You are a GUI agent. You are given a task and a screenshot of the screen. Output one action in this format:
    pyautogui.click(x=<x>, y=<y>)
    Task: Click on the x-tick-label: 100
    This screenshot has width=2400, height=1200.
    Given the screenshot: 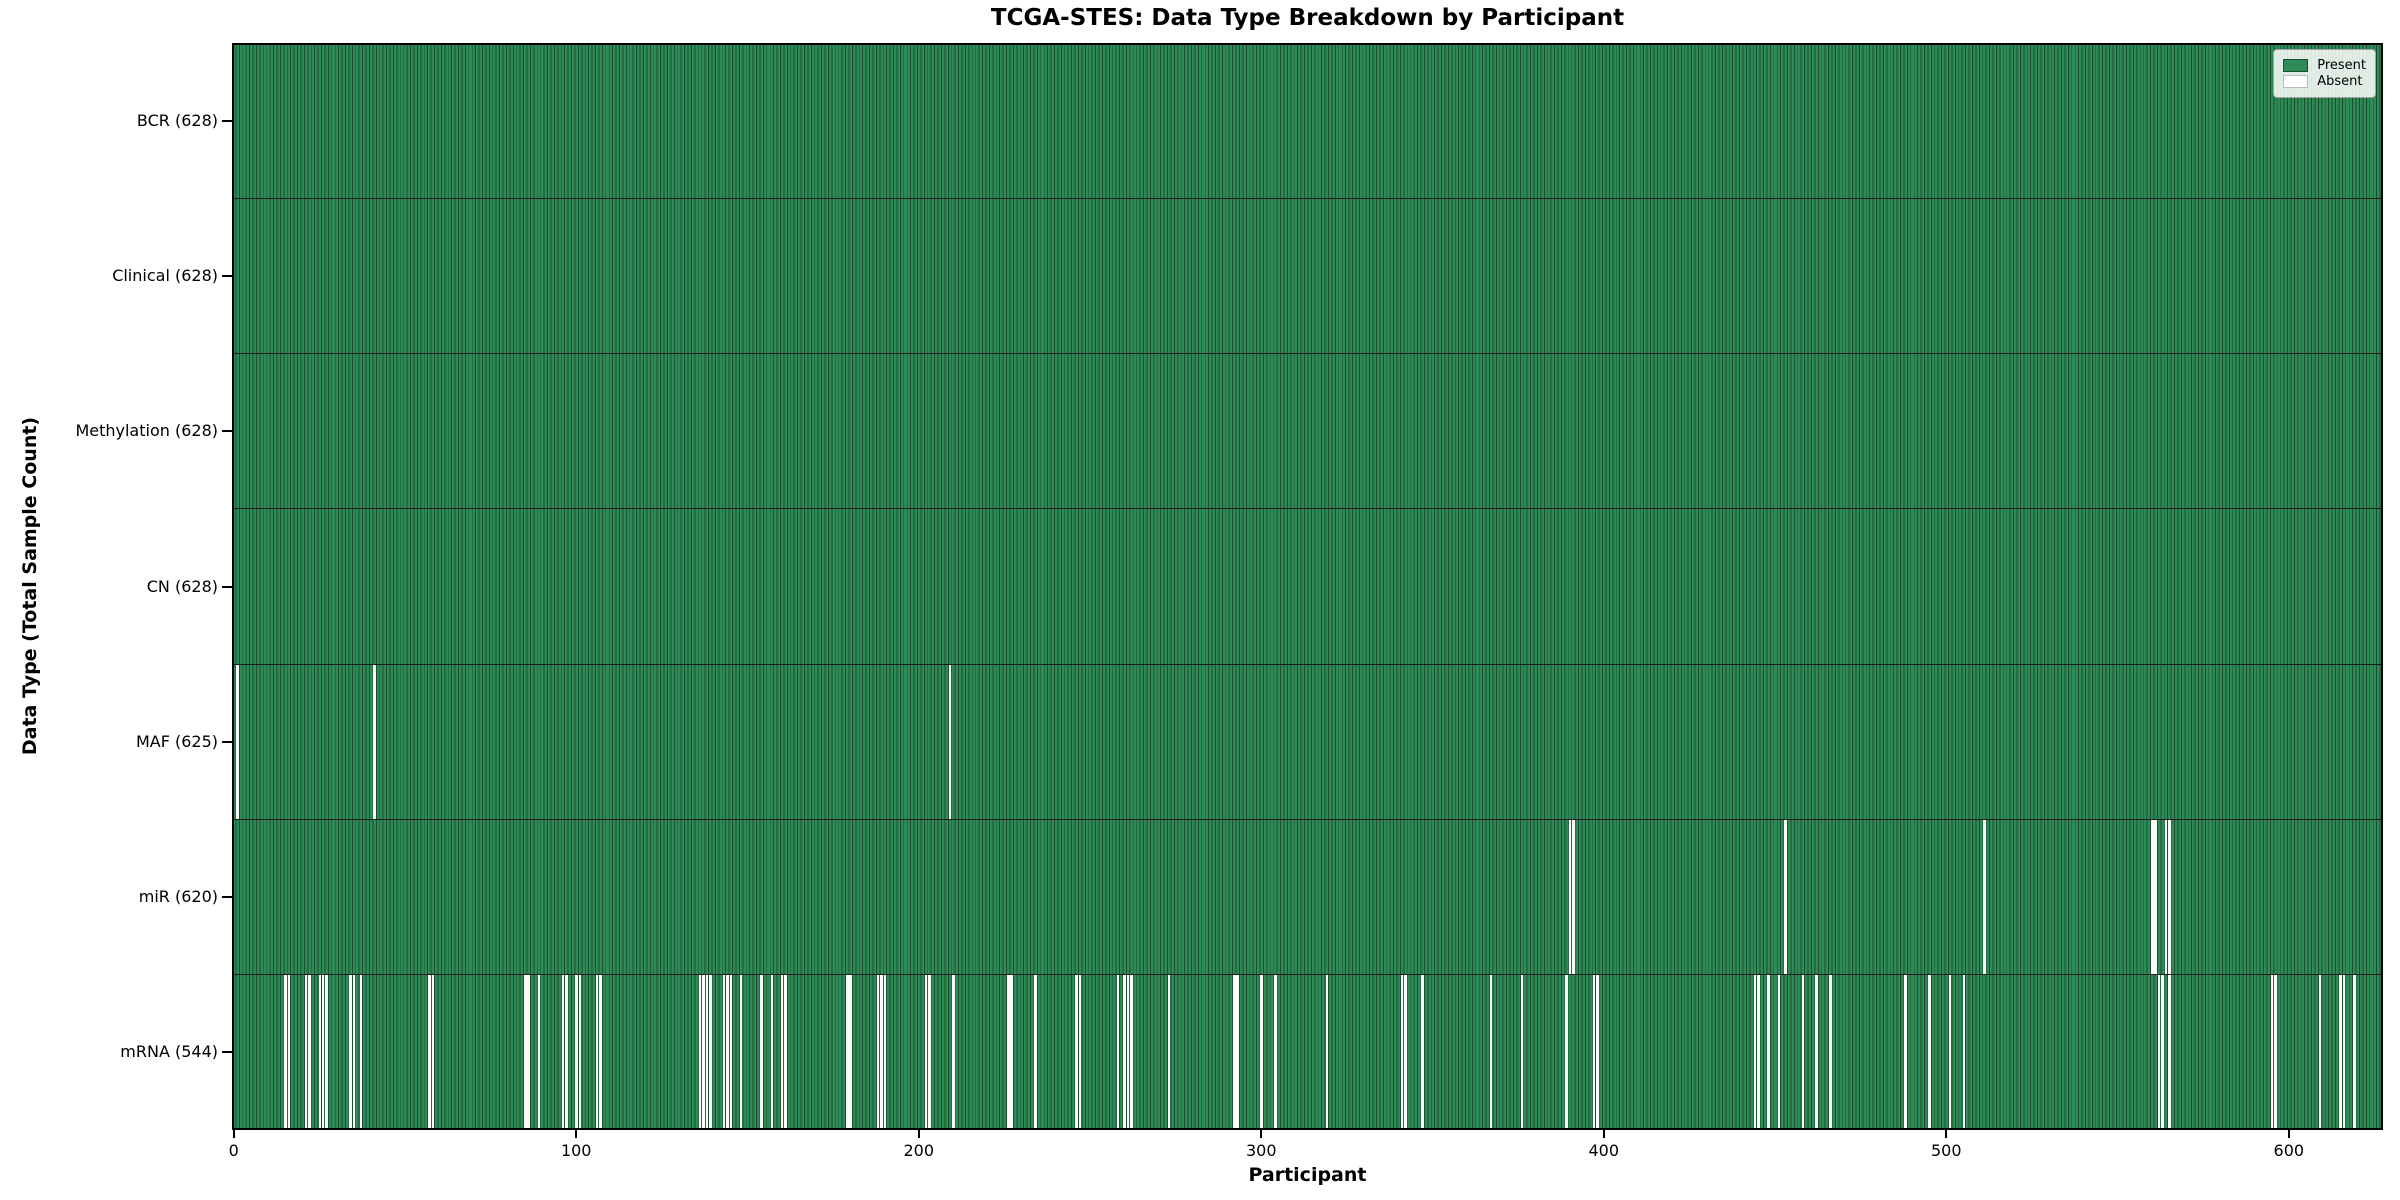 What is the action you would take?
    pyautogui.click(x=576, y=1150)
    